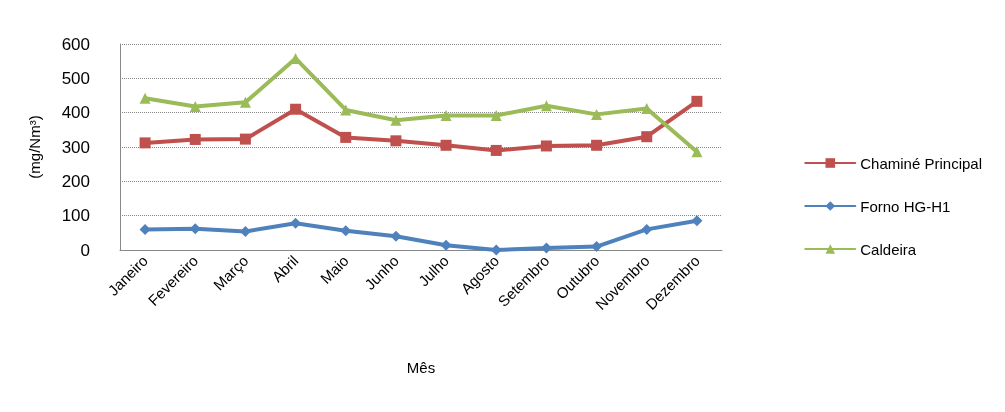 The width and height of the screenshot is (1005, 412). I want to click on y-axis-title: (mg/Nm³), so click(34, 147).